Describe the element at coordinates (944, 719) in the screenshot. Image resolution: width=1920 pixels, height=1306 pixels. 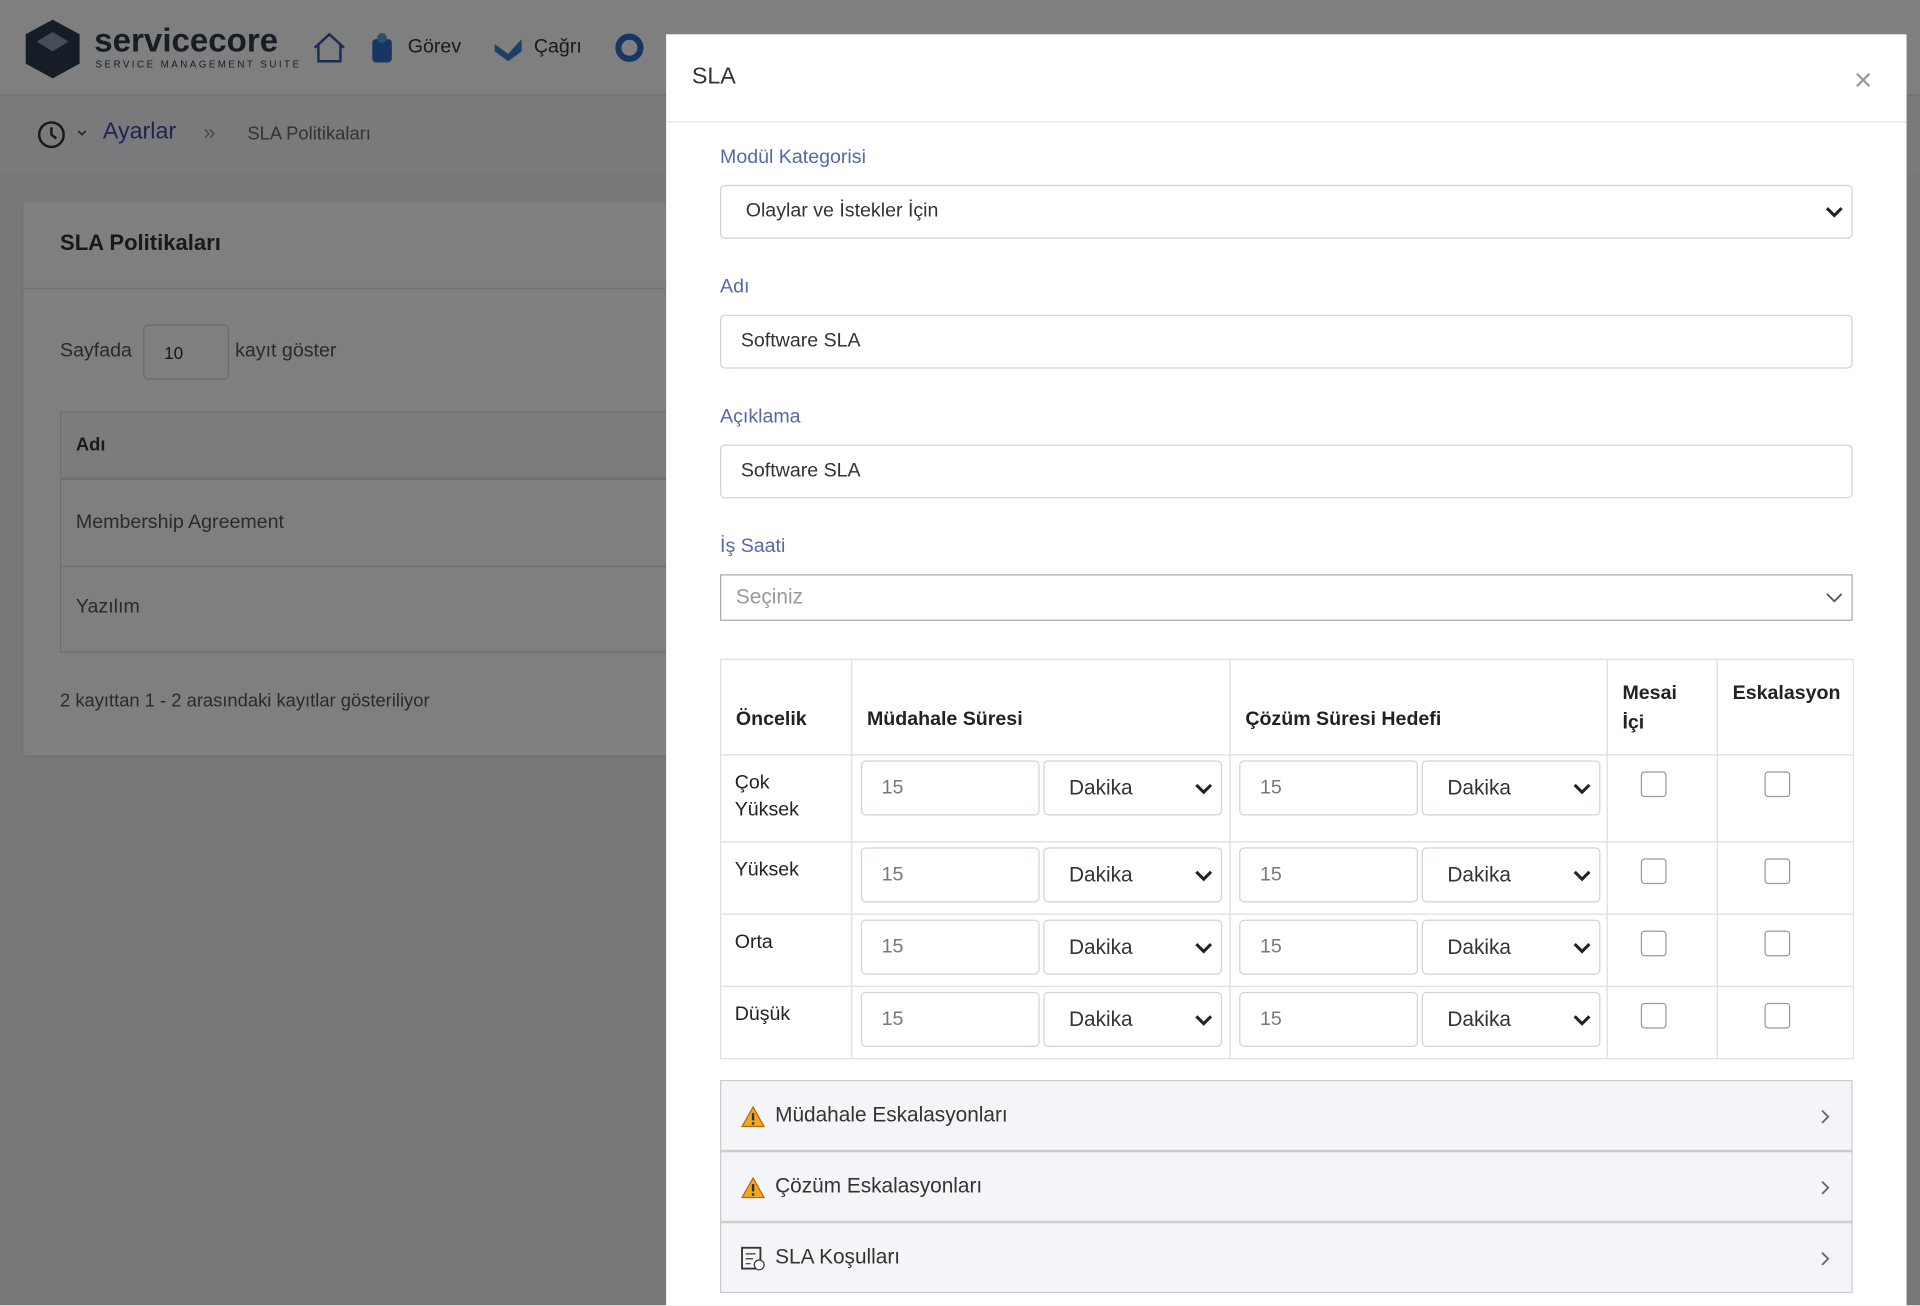
I see `header-text: Müdahale Süresi` at that location.